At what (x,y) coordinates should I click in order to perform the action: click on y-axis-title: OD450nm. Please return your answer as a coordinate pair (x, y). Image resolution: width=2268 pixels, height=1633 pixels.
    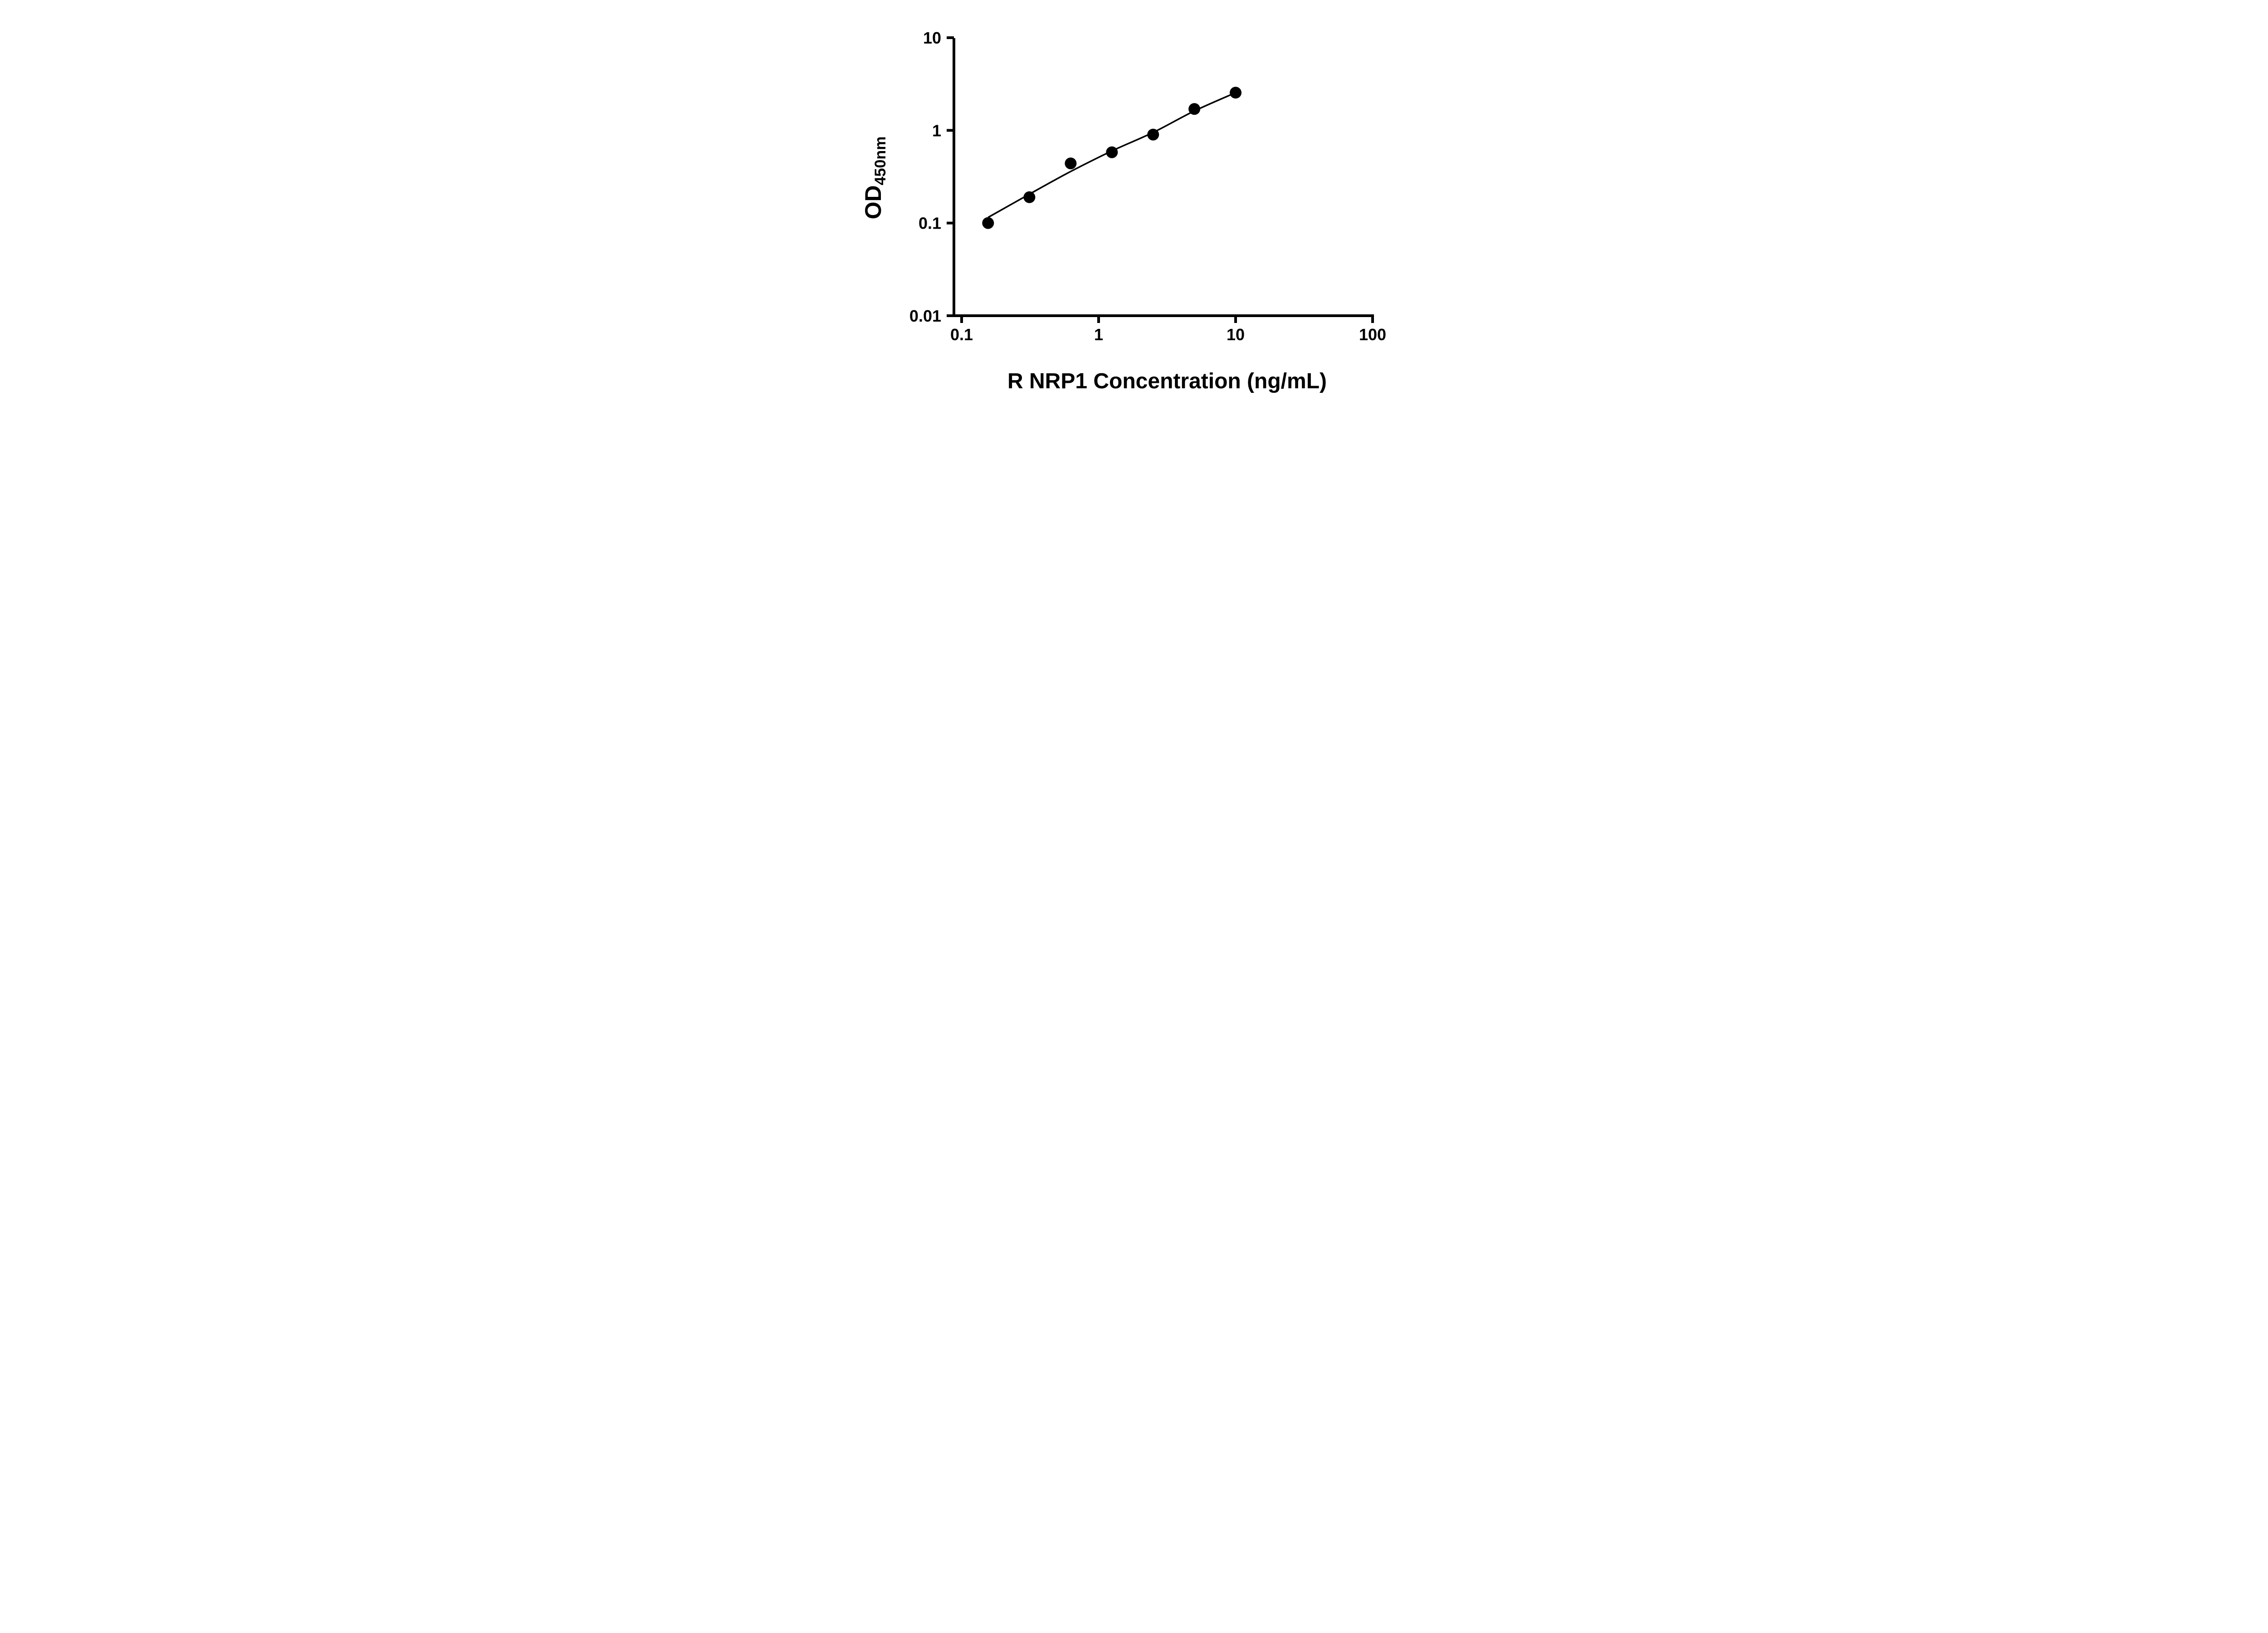
    Looking at the image, I should click on (875, 178).